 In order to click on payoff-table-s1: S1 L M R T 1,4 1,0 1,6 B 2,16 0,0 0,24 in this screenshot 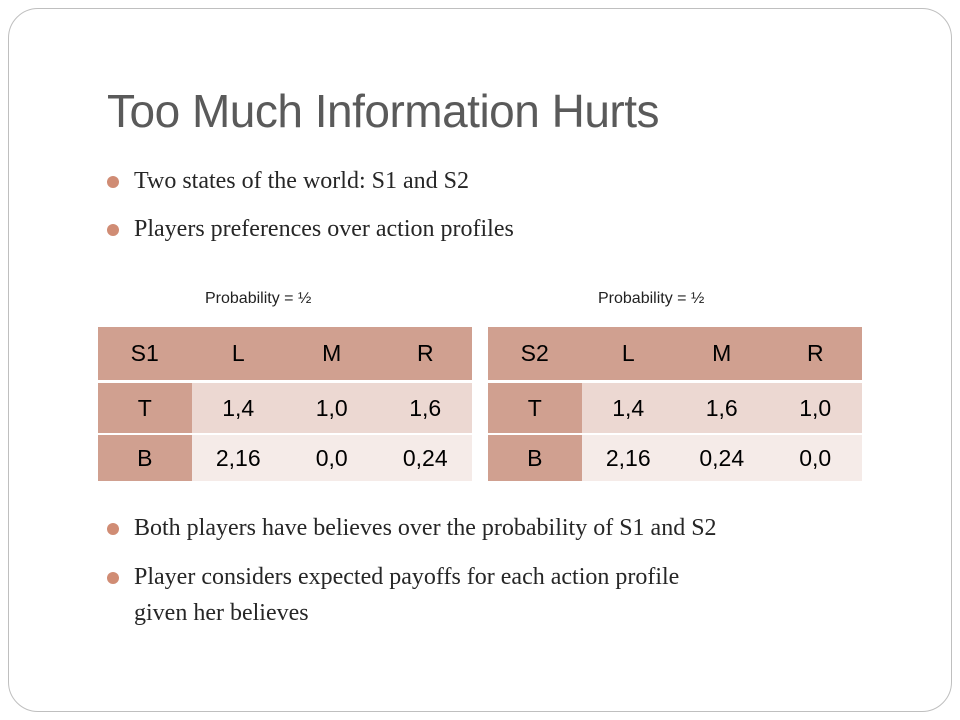, I will do `click(285, 404)`.